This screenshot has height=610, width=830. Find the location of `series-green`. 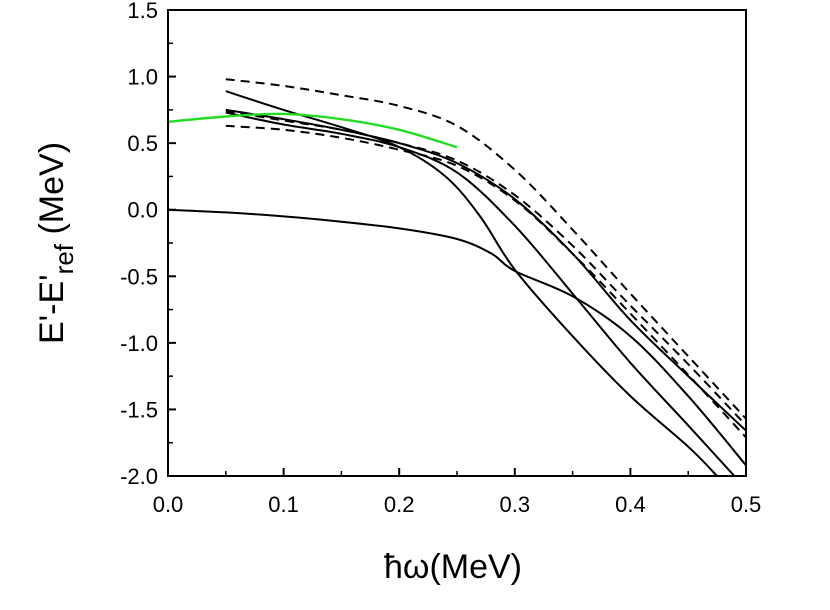

series-green is located at coordinates (313, 130).